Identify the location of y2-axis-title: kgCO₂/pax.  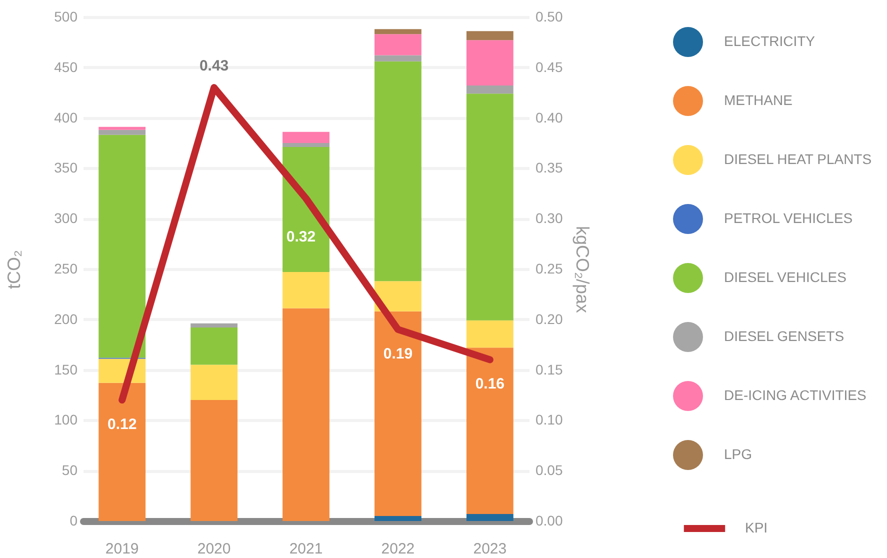
(582, 270).